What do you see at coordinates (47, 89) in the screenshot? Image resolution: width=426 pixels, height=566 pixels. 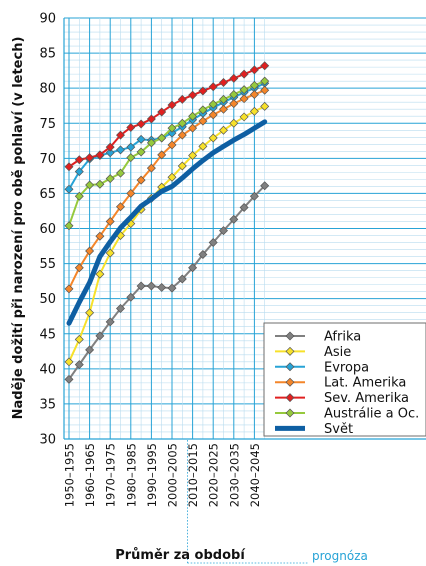 I see `y-tick-label: 80` at bounding box center [47, 89].